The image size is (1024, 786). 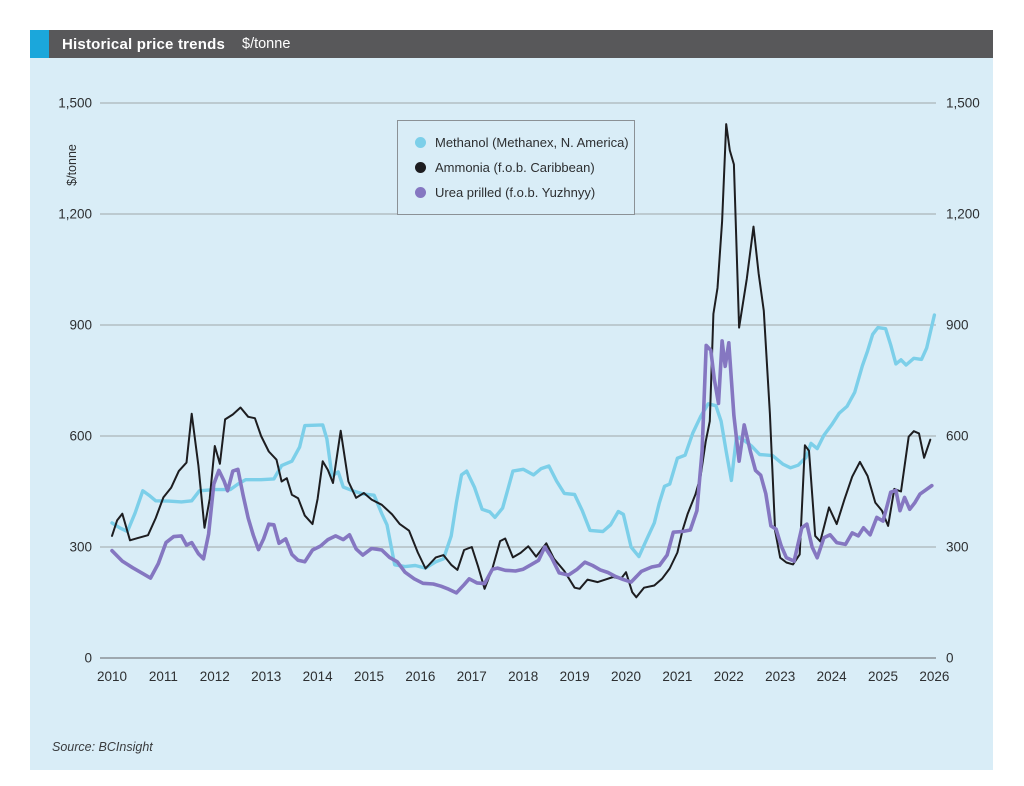 What do you see at coordinates (266, 44) in the screenshot?
I see `chart-unit-label: $/tonne` at bounding box center [266, 44].